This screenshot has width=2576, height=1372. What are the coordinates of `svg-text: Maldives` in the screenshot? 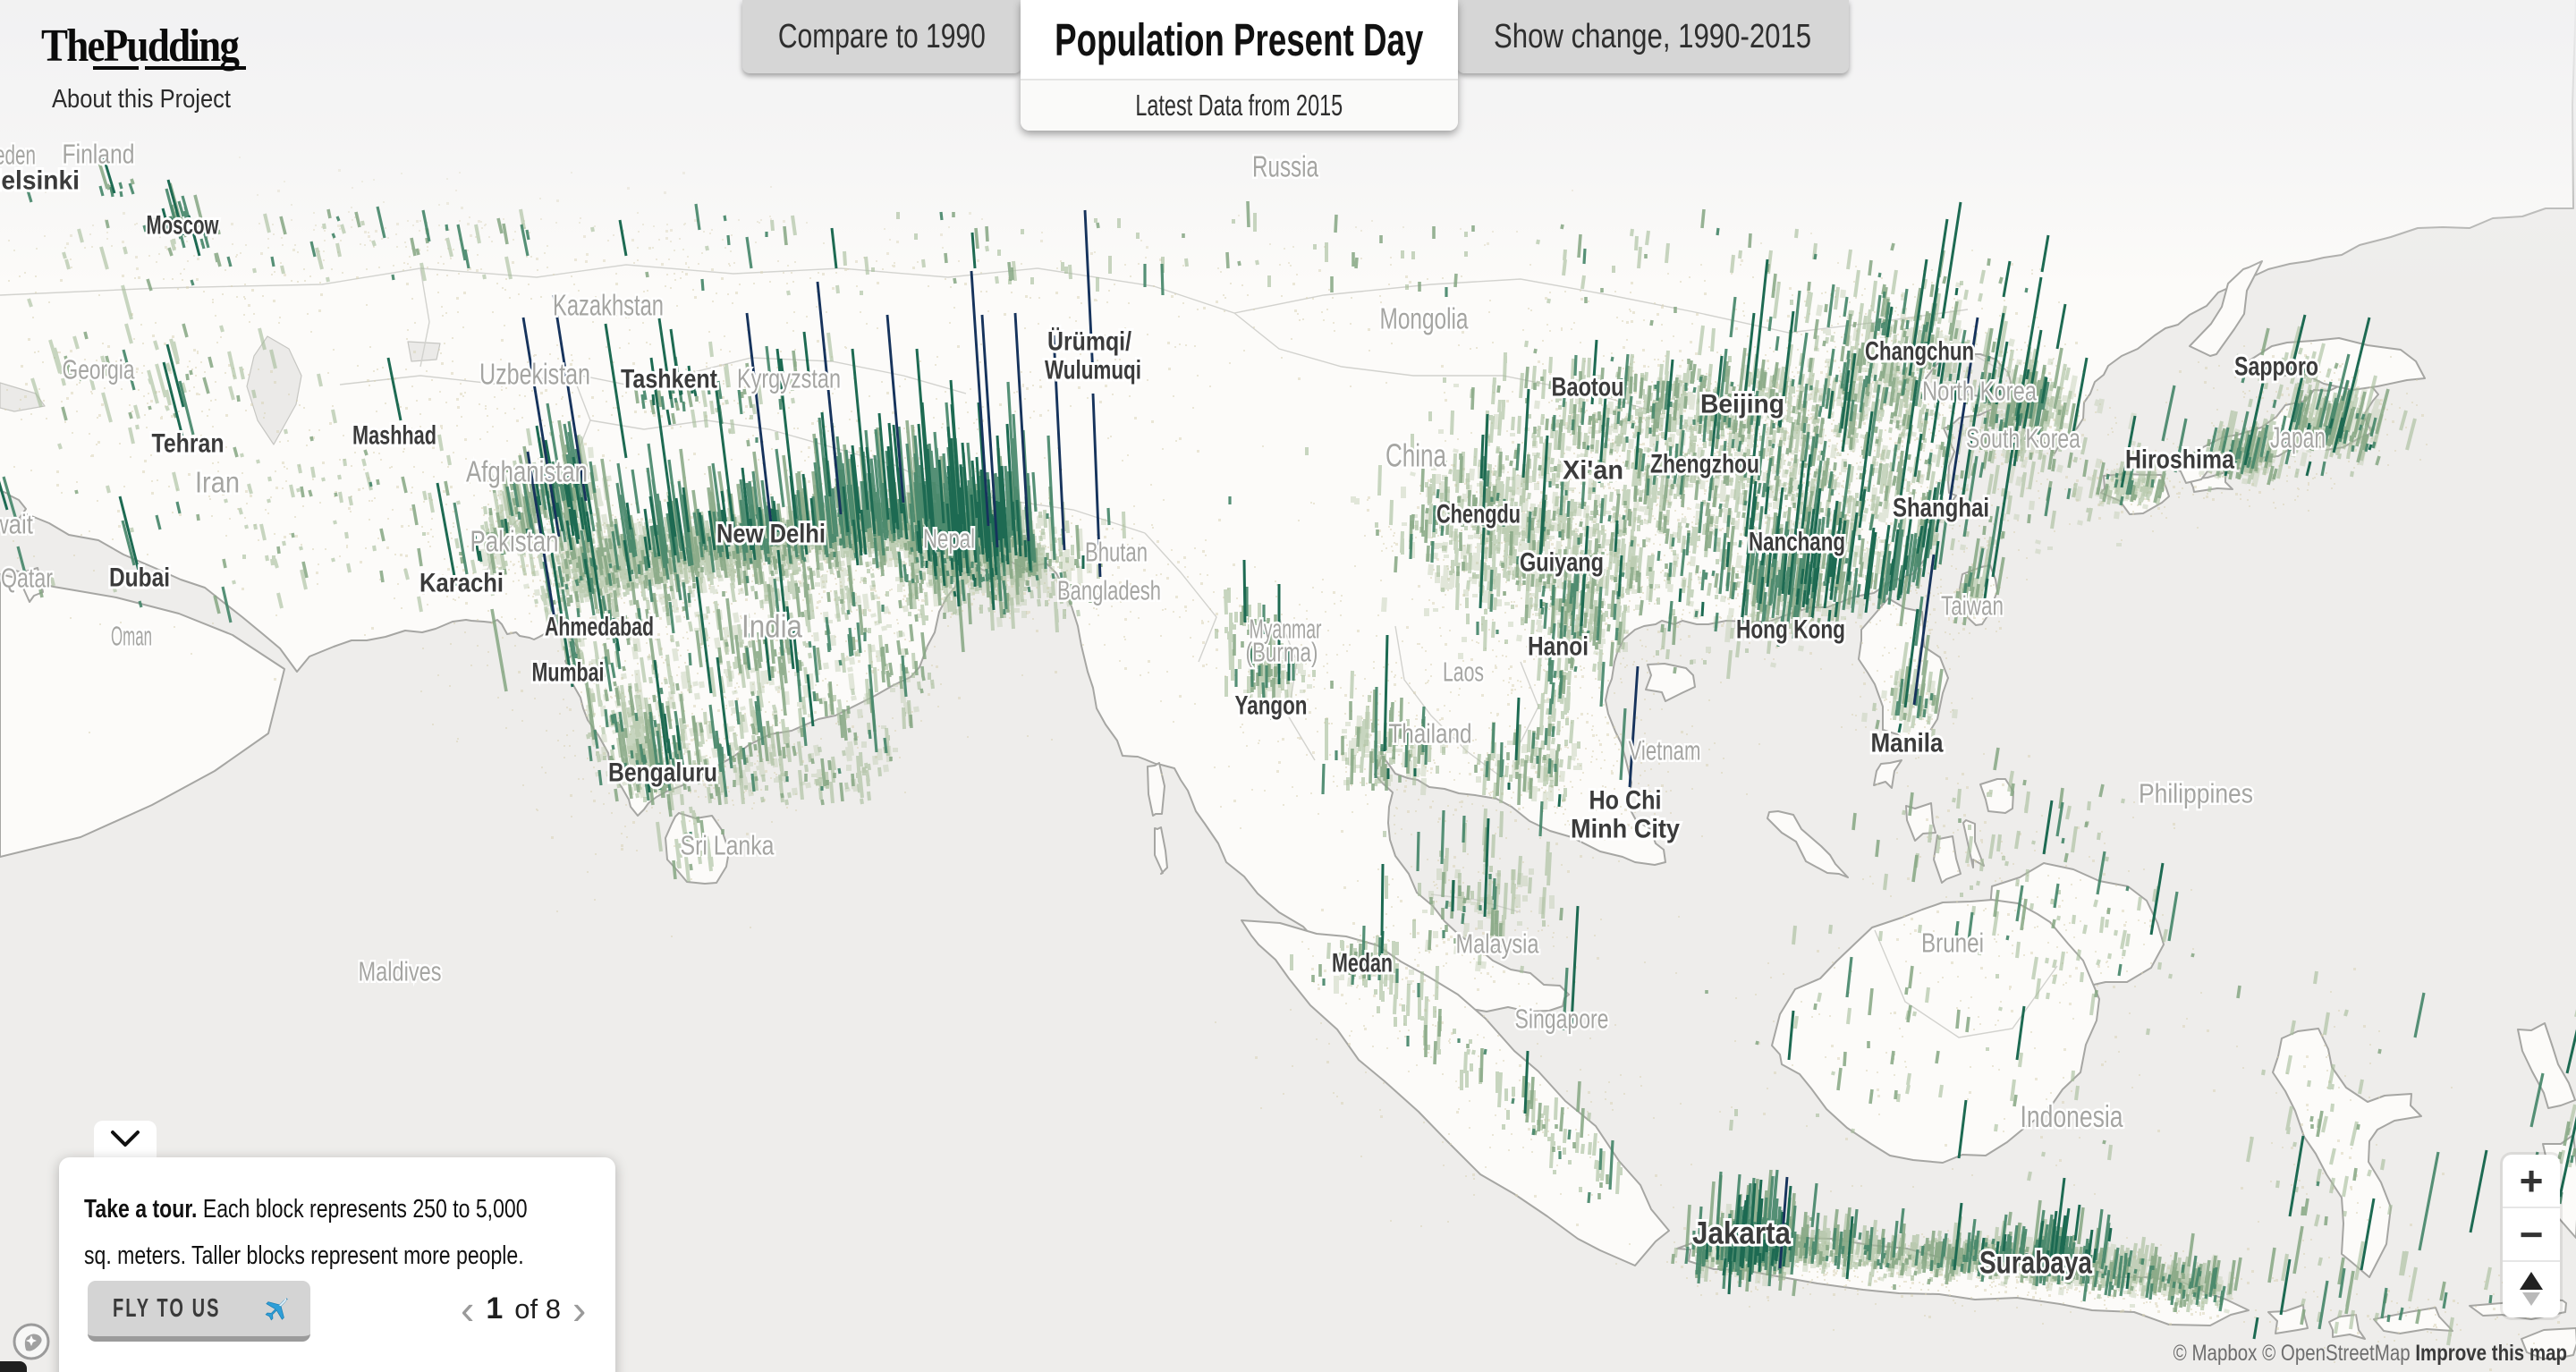 It's located at (400, 972).